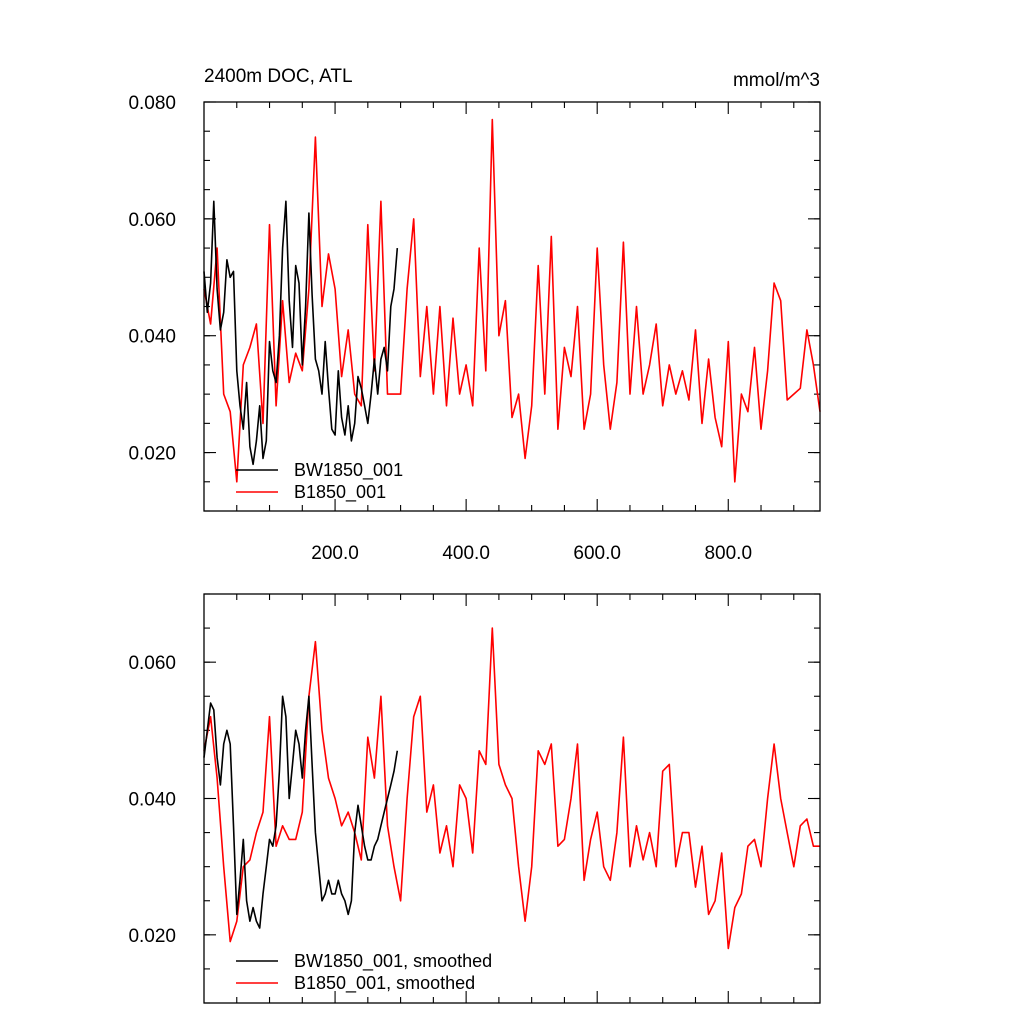 The width and height of the screenshot is (1024, 1024). Describe the element at coordinates (384, 983) in the screenshot. I see `legend-label: B1850_001, smoothed` at that location.